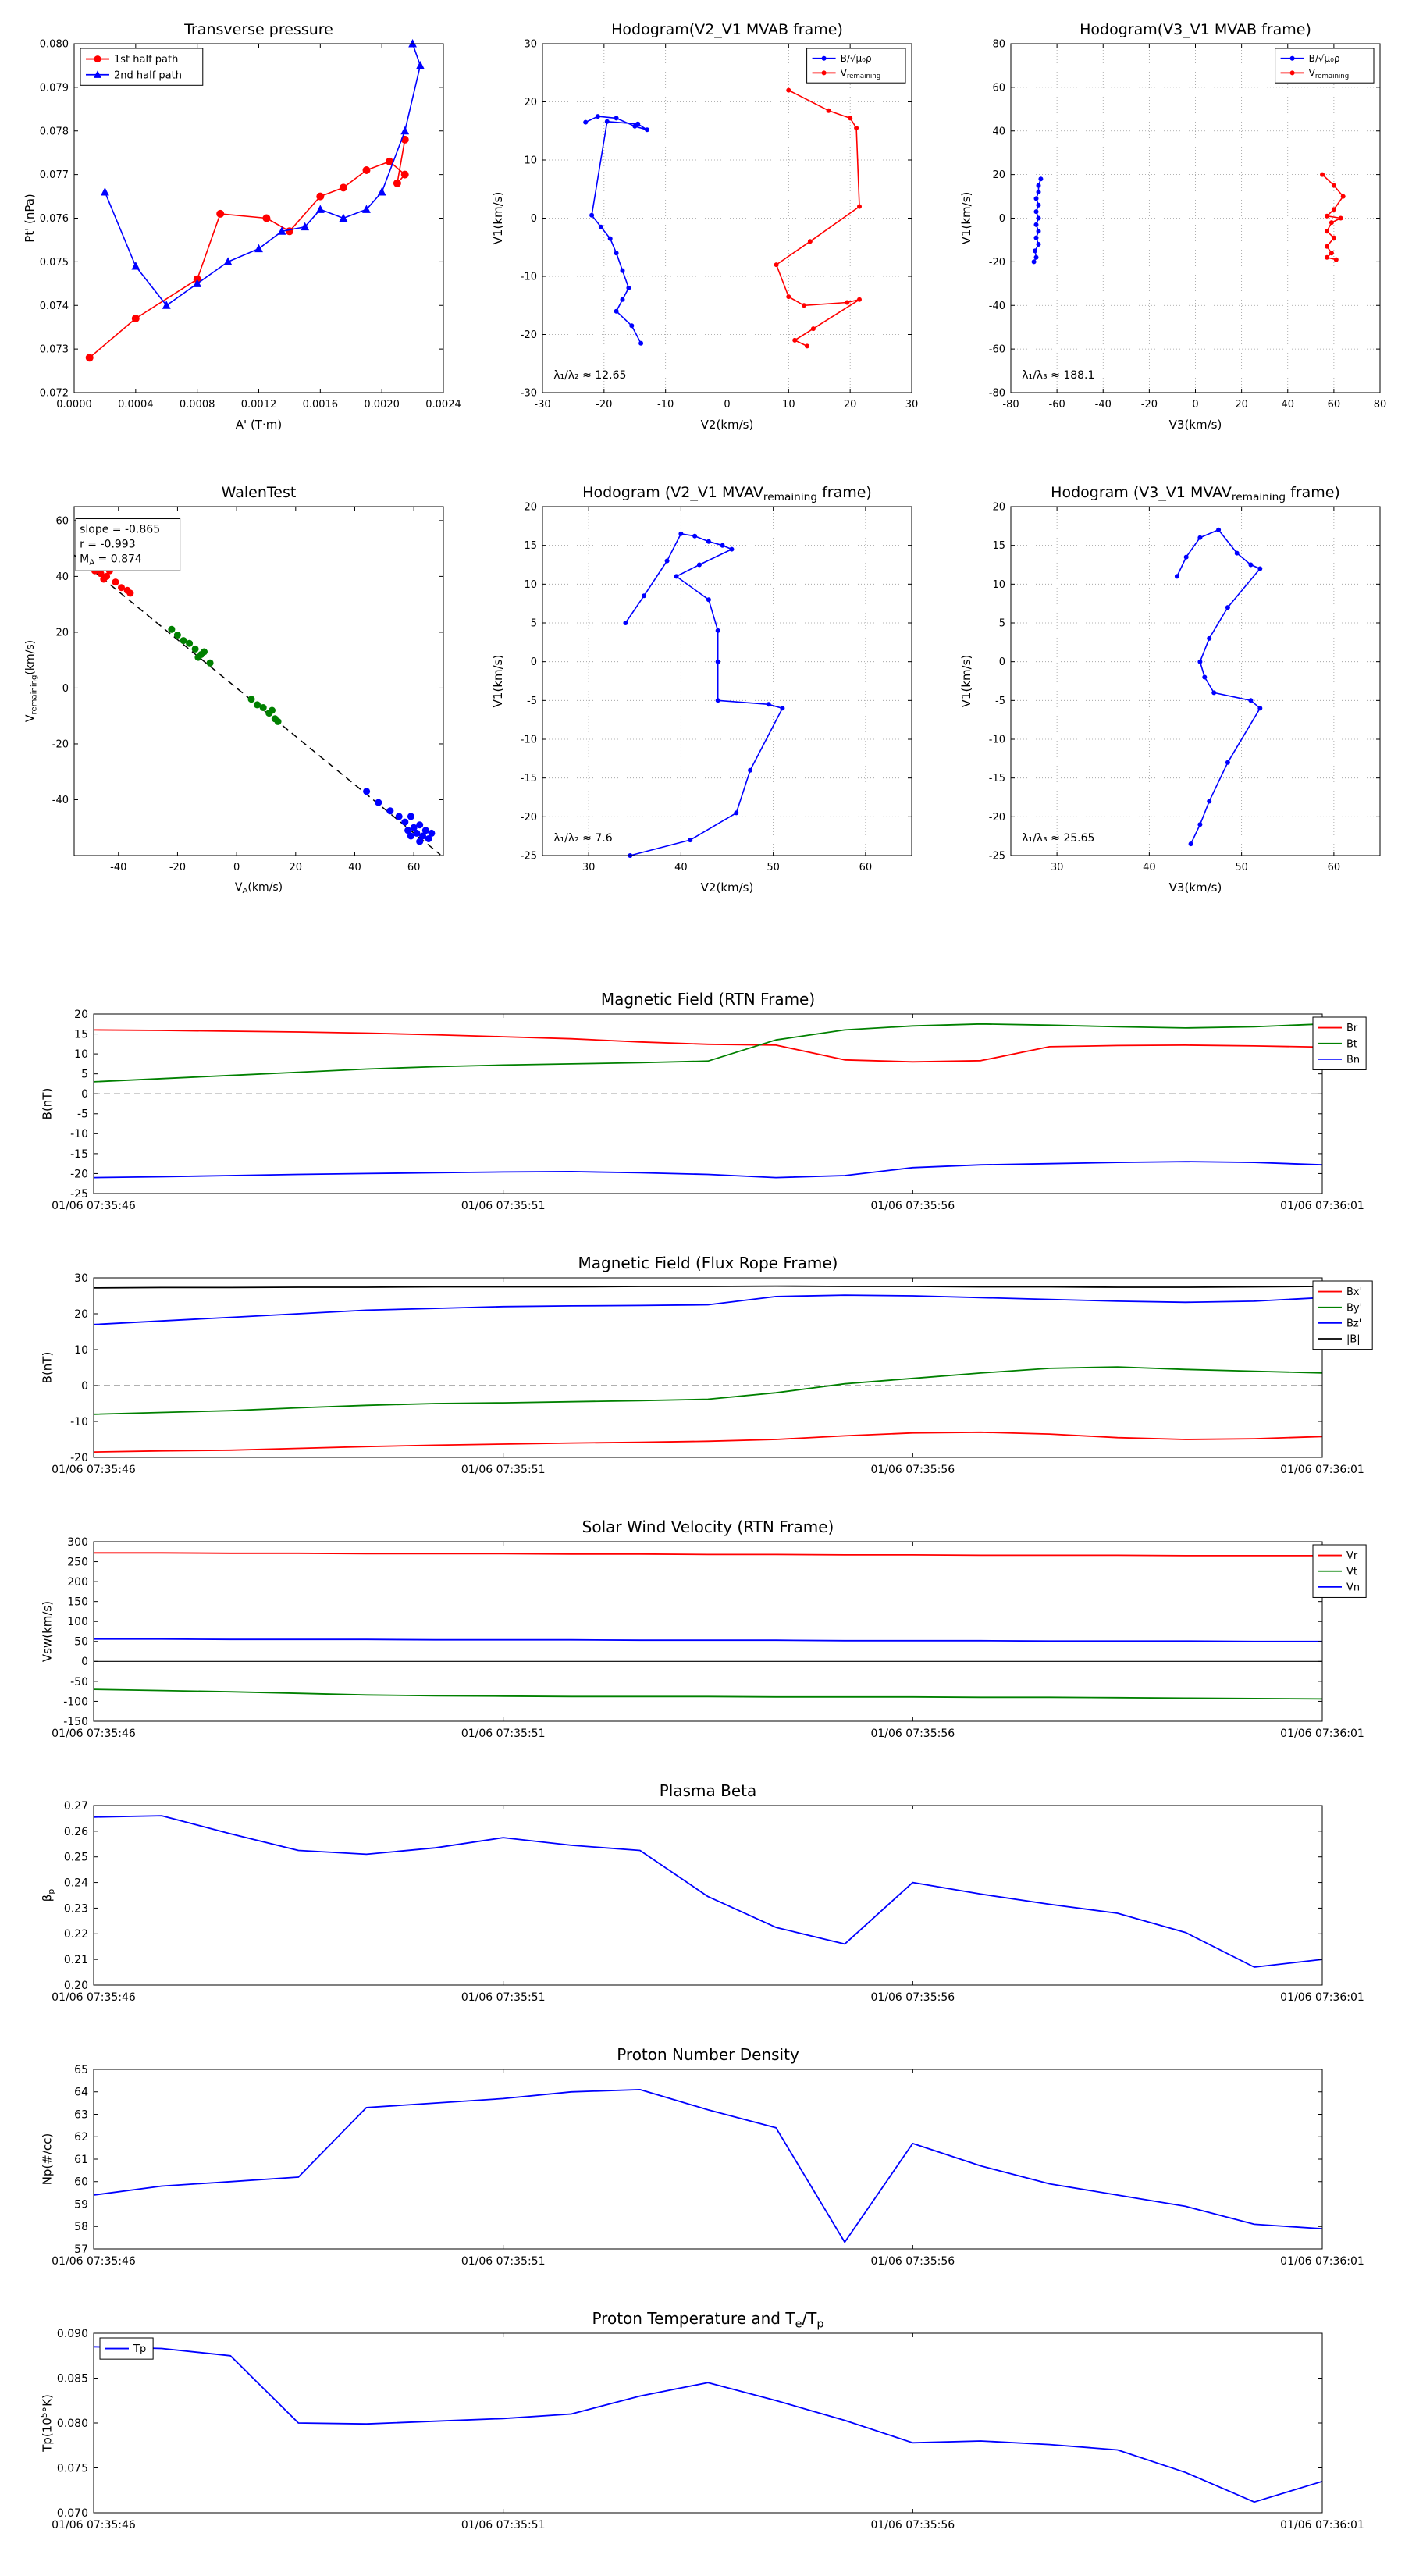 Image resolution: width=1405 pixels, height=2576 pixels. What do you see at coordinates (81, 2114) in the screenshot?
I see `svg-text: 63` at bounding box center [81, 2114].